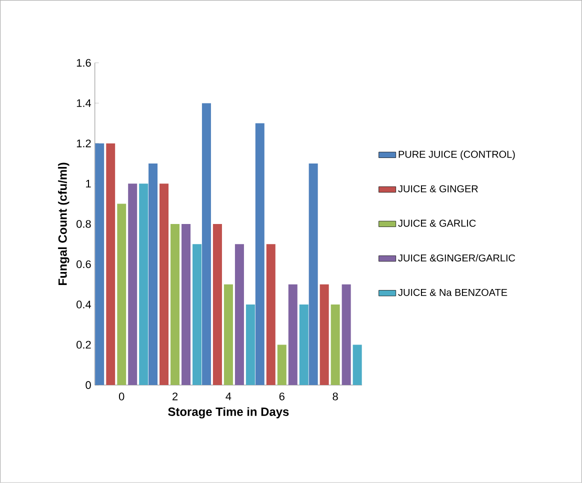  I want to click on y-tick-label: 1.2, so click(83, 144).